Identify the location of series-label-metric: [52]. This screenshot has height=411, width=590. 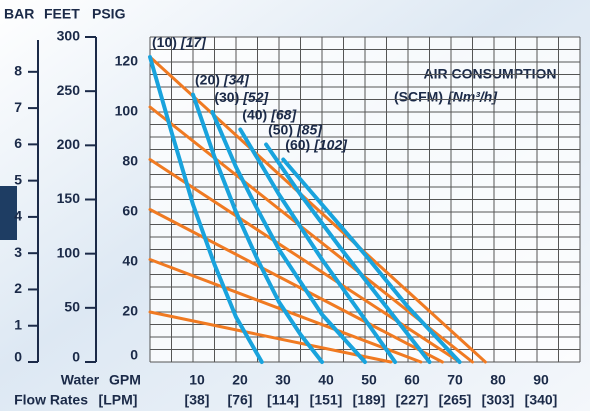
(255, 97).